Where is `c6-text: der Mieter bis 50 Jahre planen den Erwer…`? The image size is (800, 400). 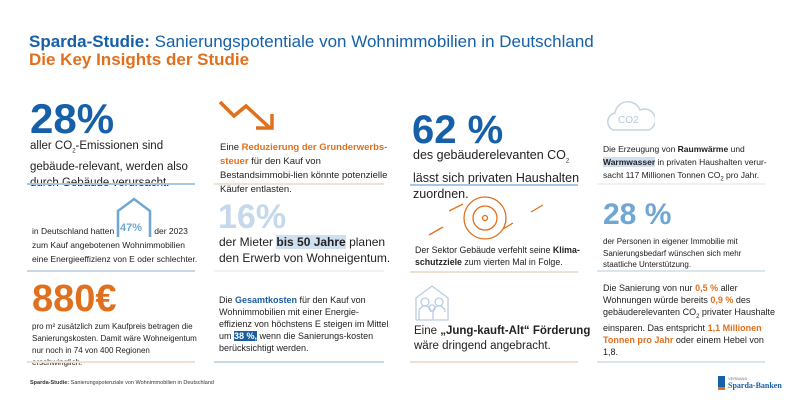 c6-text: der Mieter bis 50 Jahre planen den Erwer… is located at coordinates (305, 250).